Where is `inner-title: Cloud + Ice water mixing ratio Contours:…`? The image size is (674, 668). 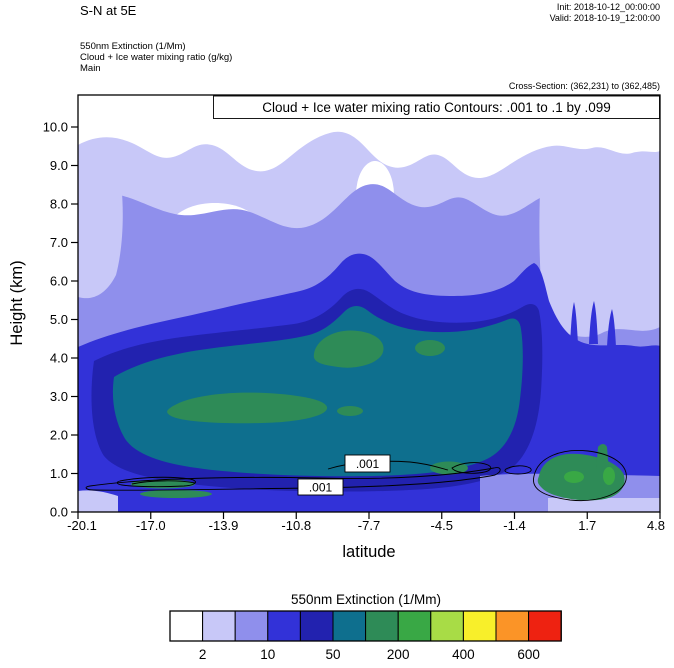
inner-title: Cloud + Ice water mixing ratio Contours:… is located at coordinates (436, 107).